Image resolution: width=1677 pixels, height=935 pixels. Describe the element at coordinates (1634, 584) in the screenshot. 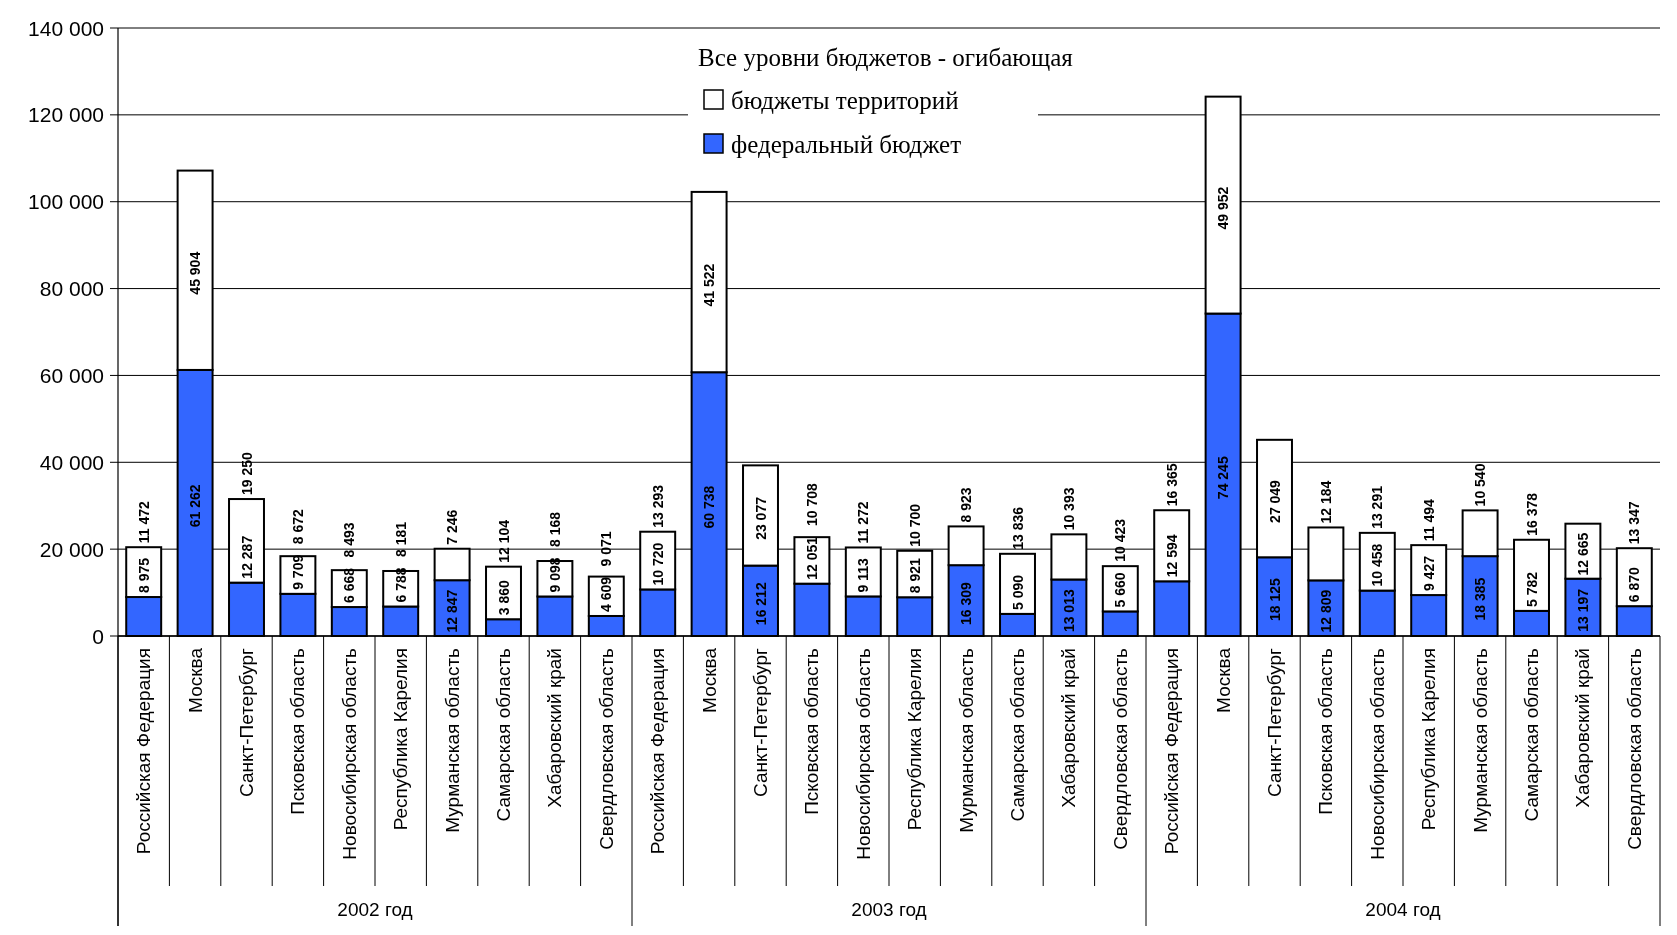

I see `data-label: 6 870` at that location.